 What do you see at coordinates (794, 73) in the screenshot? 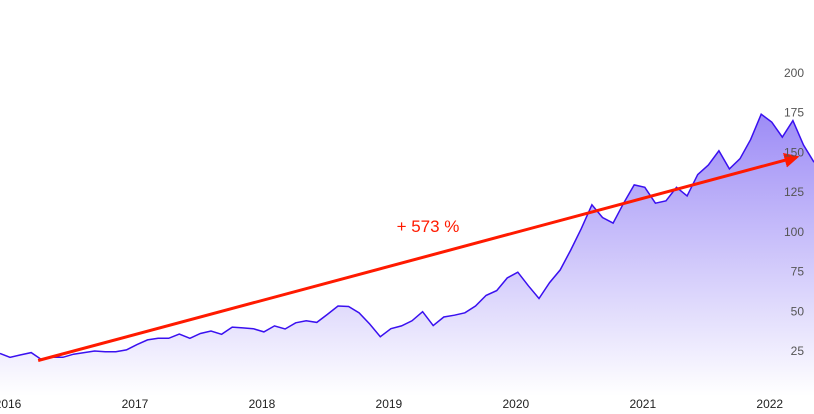
I see `y-tick-label: 200` at bounding box center [794, 73].